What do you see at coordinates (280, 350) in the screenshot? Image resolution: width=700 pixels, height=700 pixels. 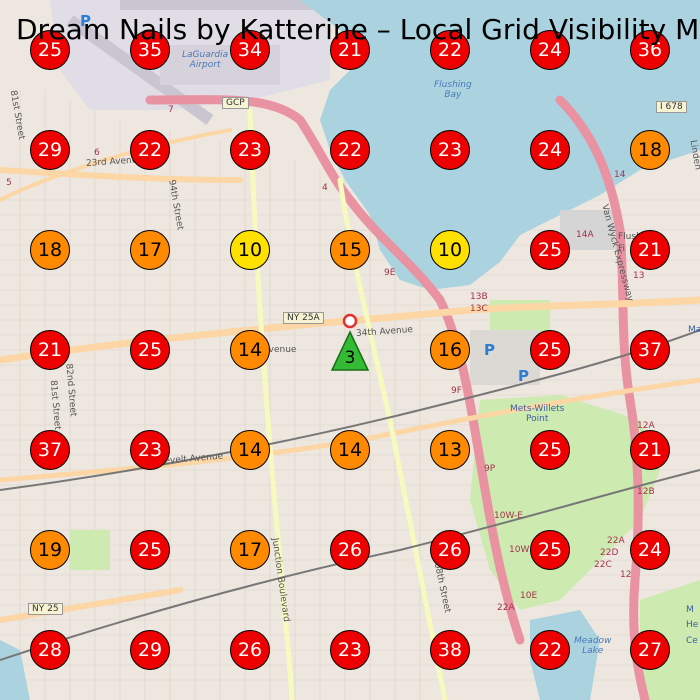 I see `label-avenue-fragment: Avenue` at bounding box center [280, 350].